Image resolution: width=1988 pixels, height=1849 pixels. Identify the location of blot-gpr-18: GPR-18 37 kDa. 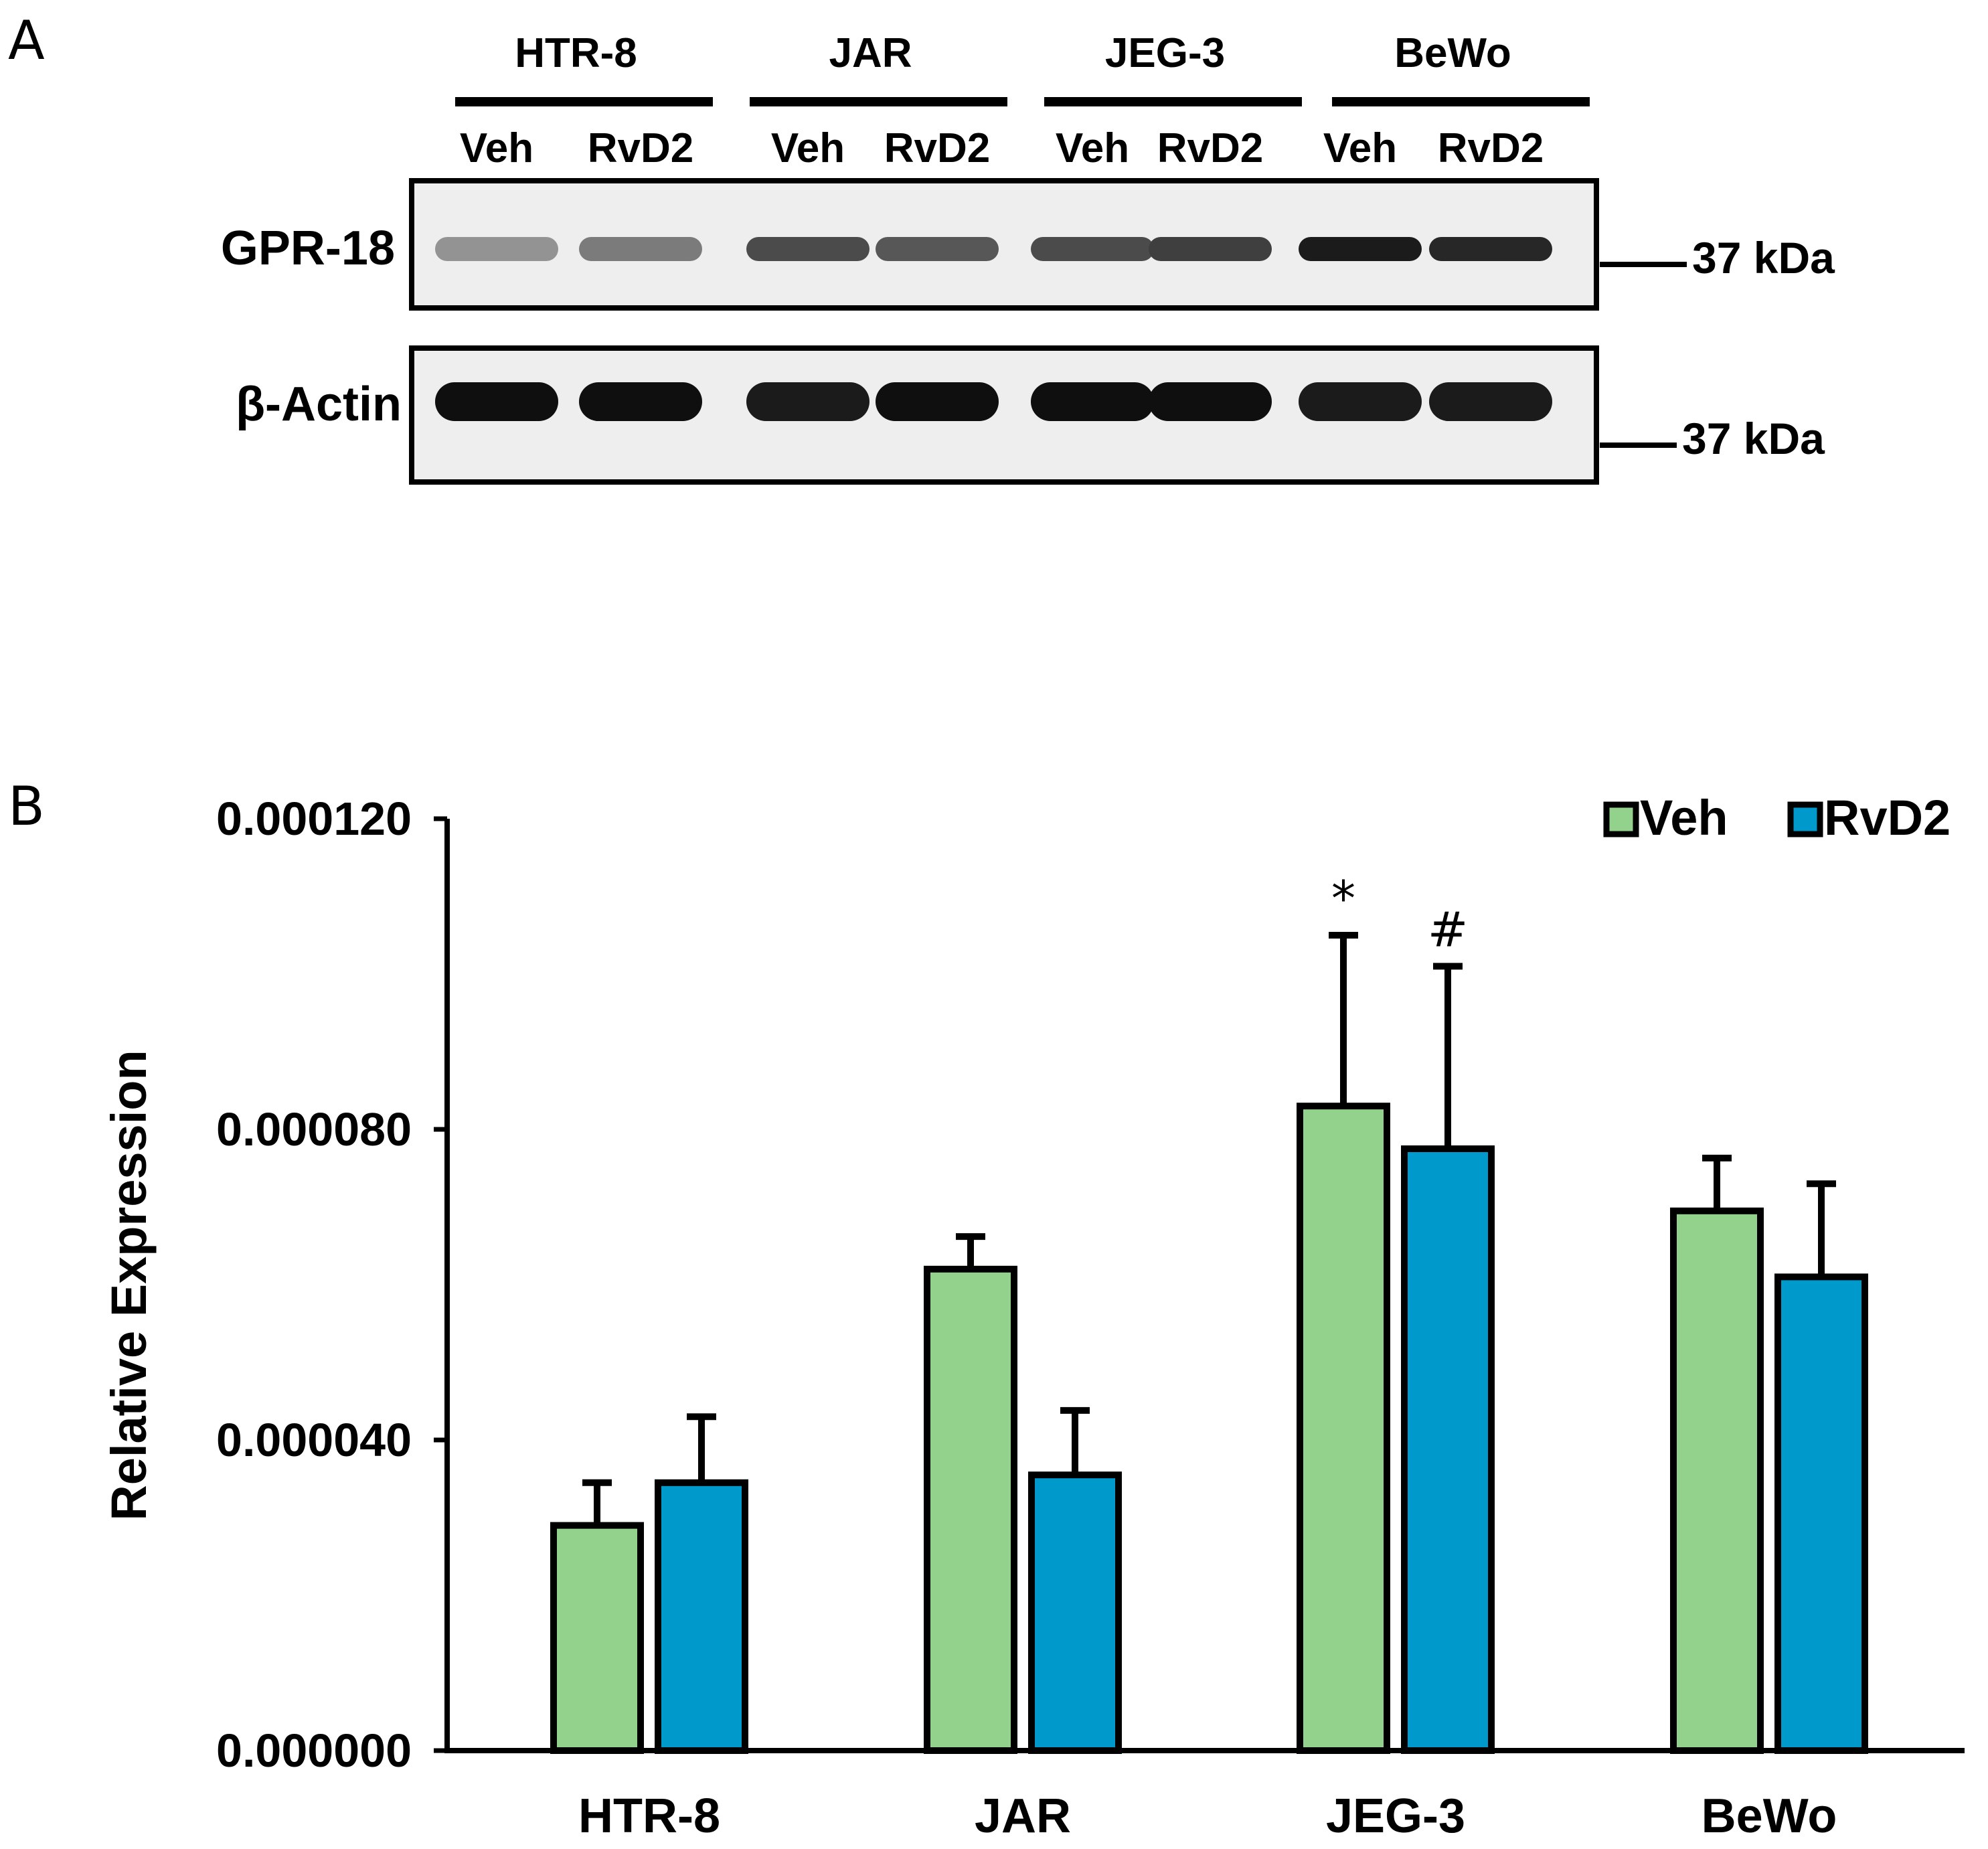
(1028, 245).